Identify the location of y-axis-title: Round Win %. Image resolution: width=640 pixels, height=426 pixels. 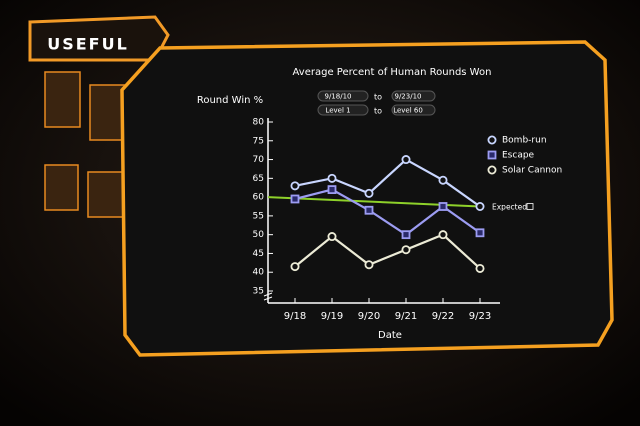
(230, 100).